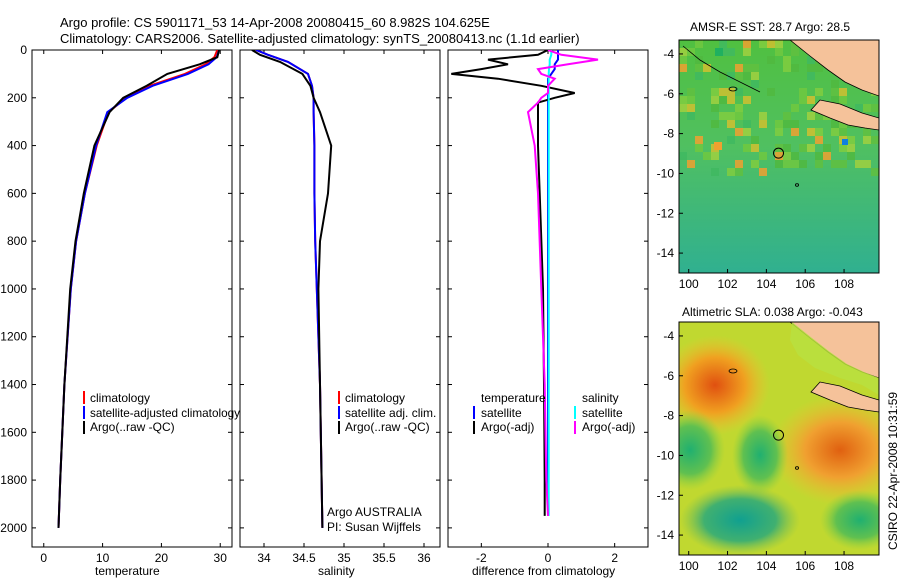  What do you see at coordinates (374, 527) in the screenshot?
I see `annotation-pi: PI: Susan Wijffels` at bounding box center [374, 527].